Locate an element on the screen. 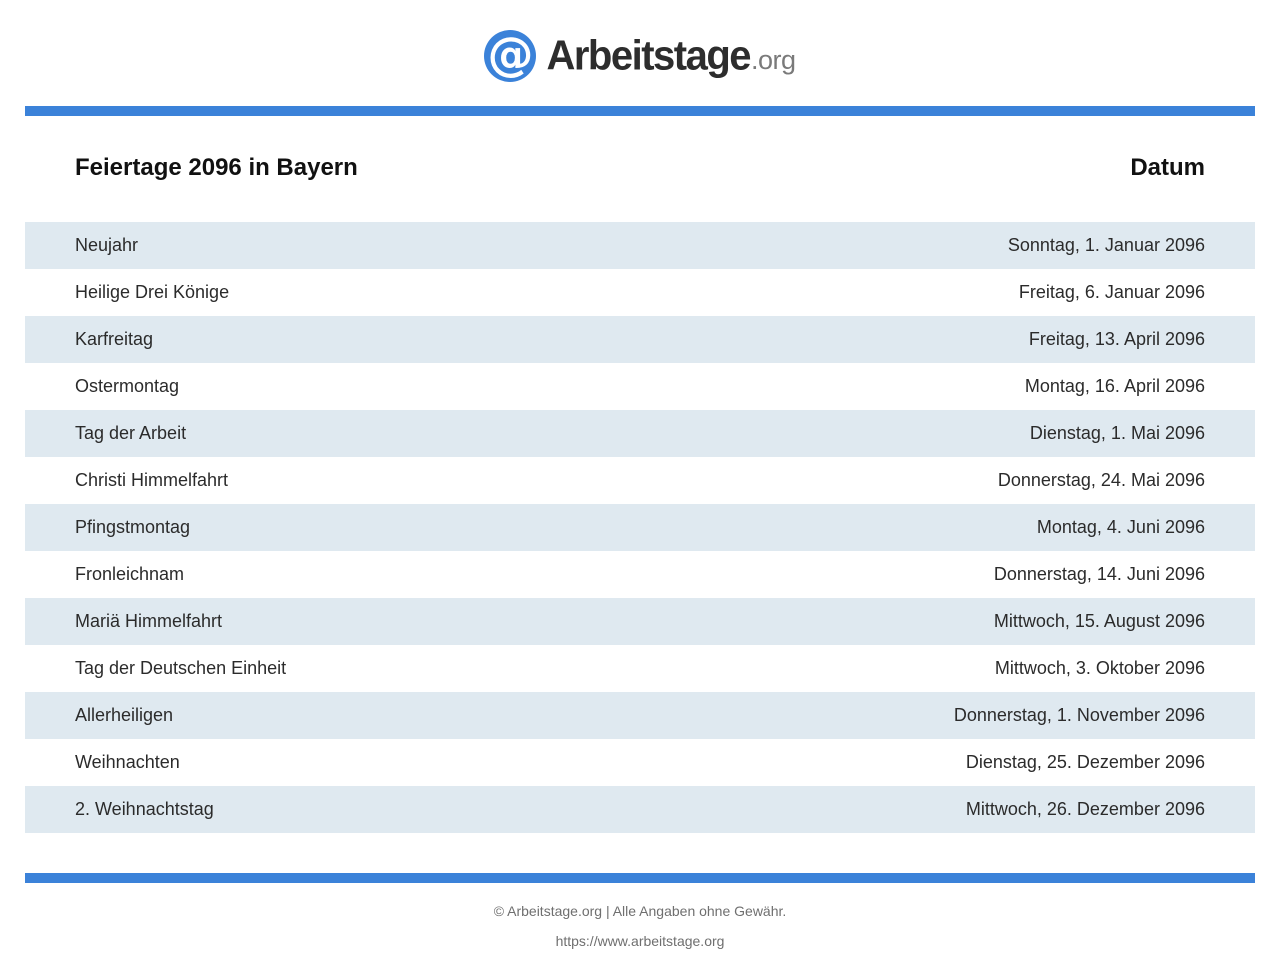  holiday-name: Pfingstmontag is located at coordinates (133, 527).